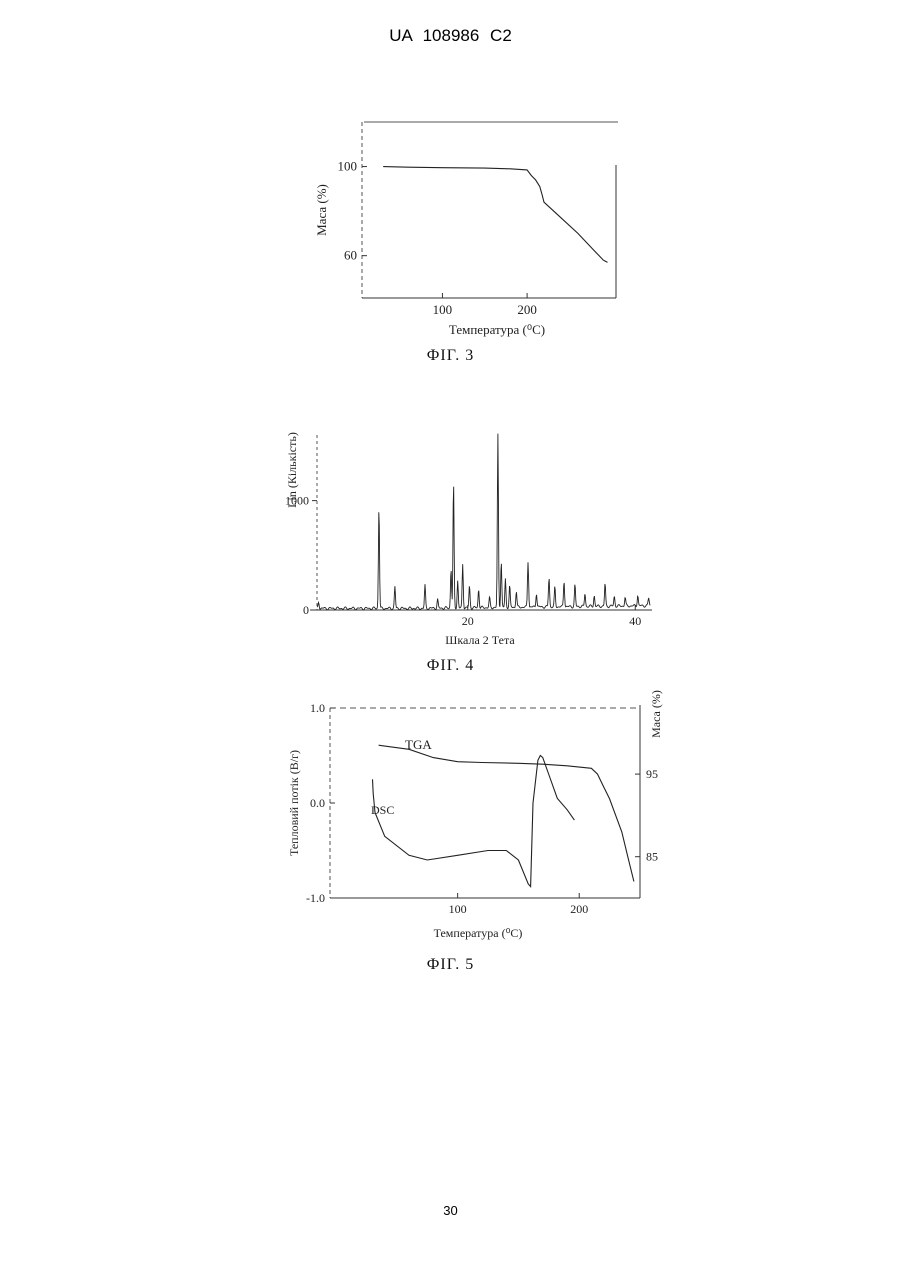  Describe the element at coordinates (497, 329) in the screenshot. I see `fig3-xlabel: Температура (⁰C)` at that location.